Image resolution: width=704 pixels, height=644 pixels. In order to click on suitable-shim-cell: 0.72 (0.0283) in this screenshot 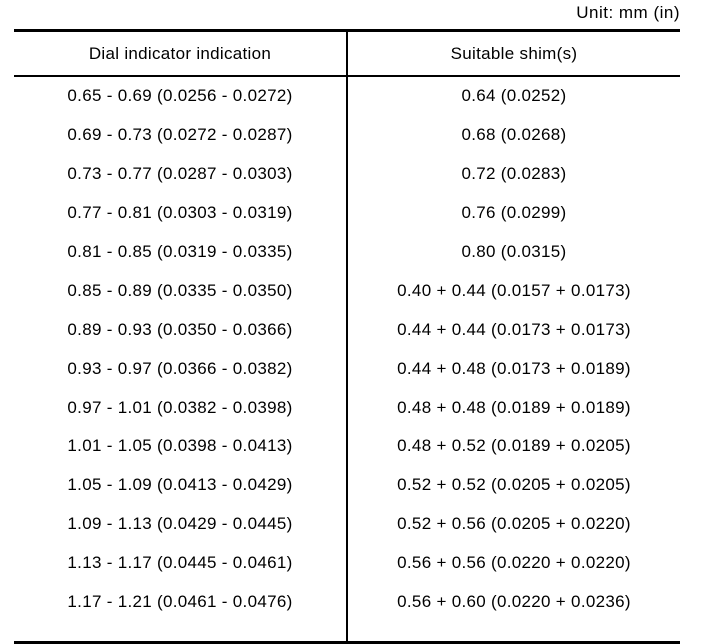, I will do `click(514, 174)`.